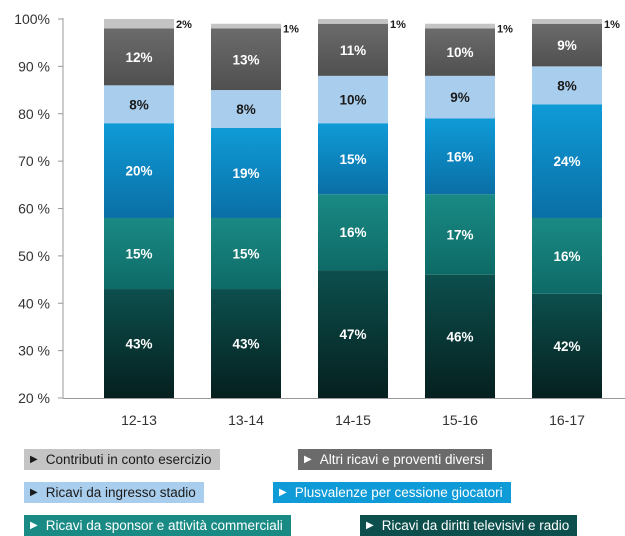  I want to click on data-label: 46%, so click(459, 336).